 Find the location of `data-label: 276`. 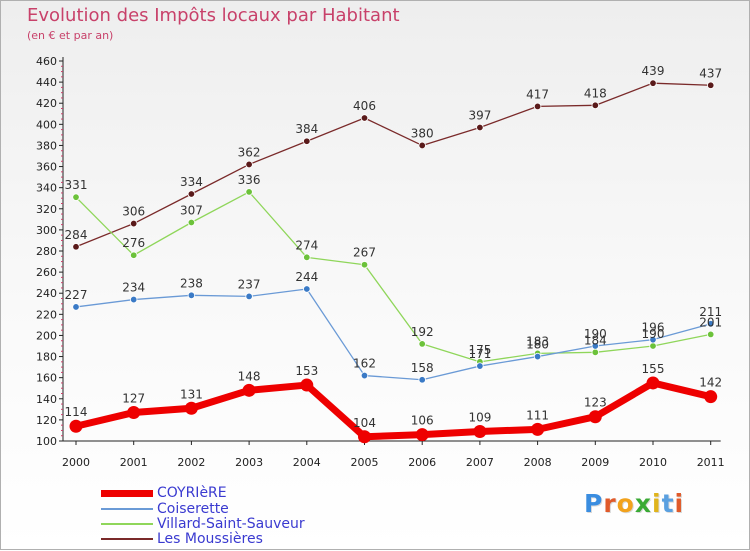

data-label: 276 is located at coordinates (133, 243).